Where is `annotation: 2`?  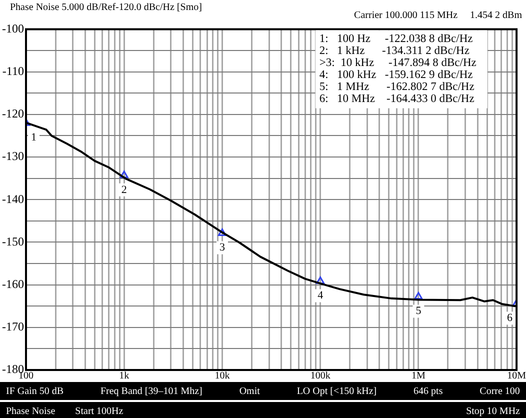
annotation: 2 is located at coordinates (124, 190).